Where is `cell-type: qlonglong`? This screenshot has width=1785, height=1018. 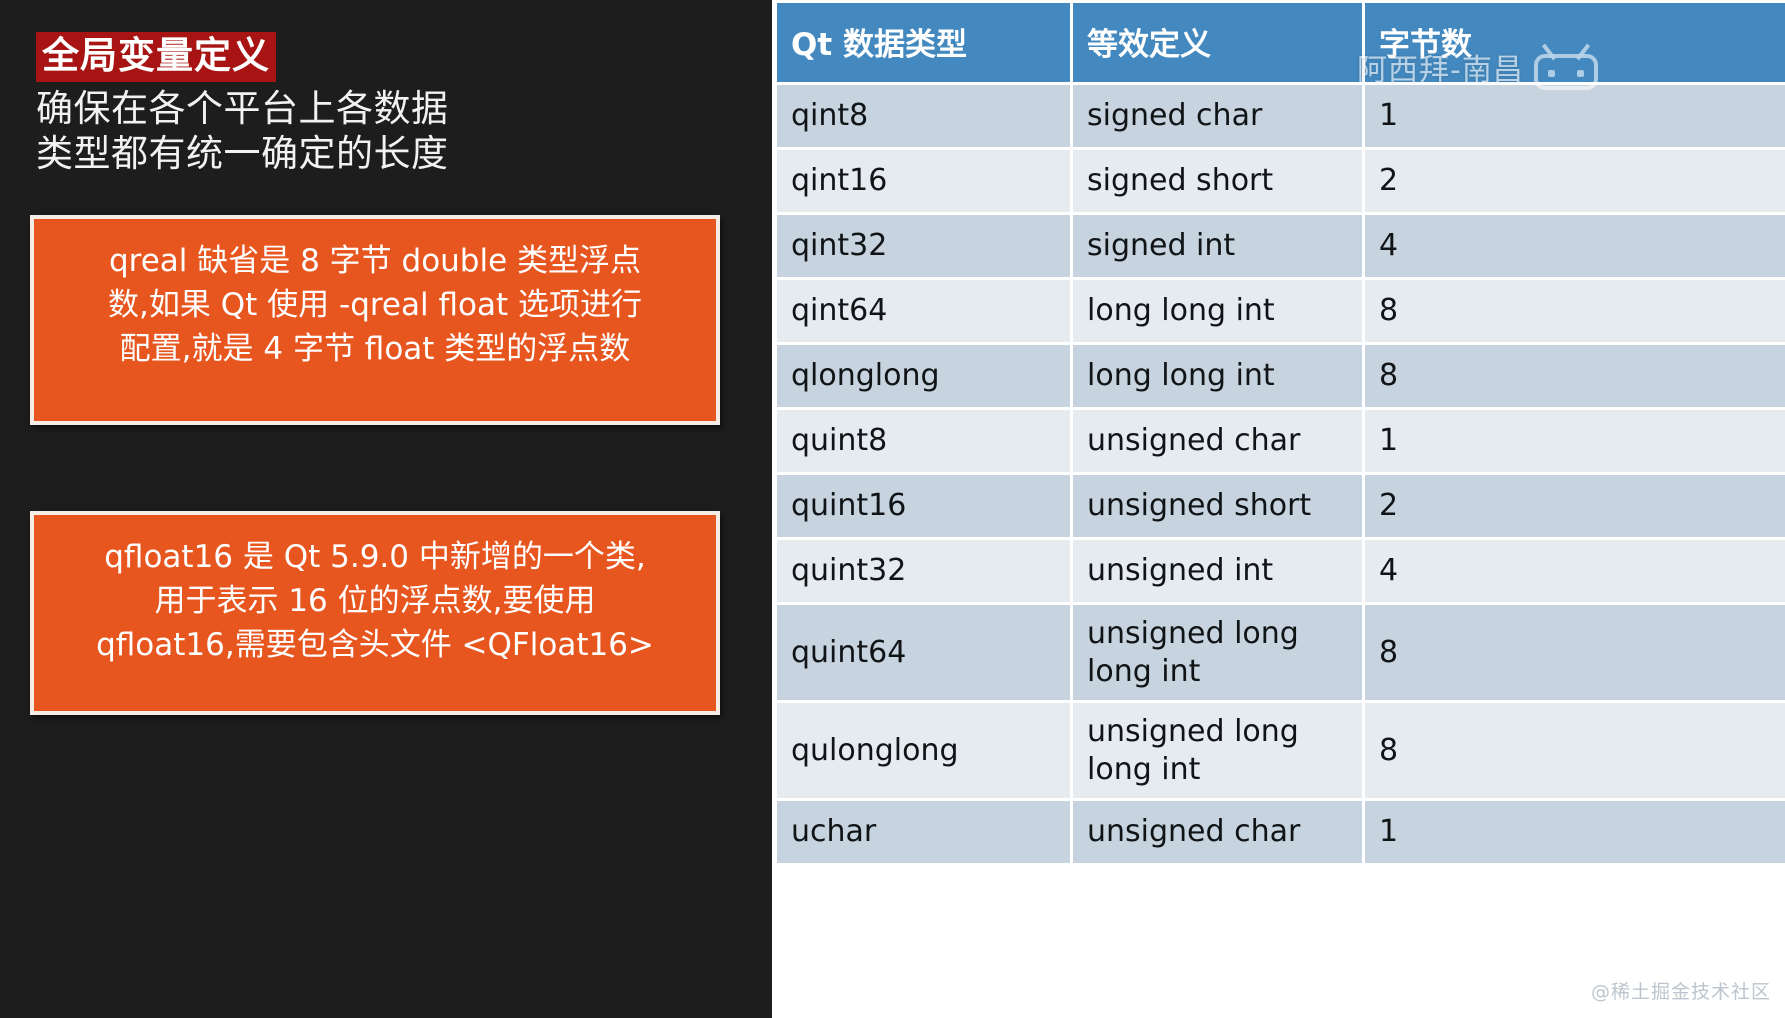
cell-type: qlonglong is located at coordinates (923, 376).